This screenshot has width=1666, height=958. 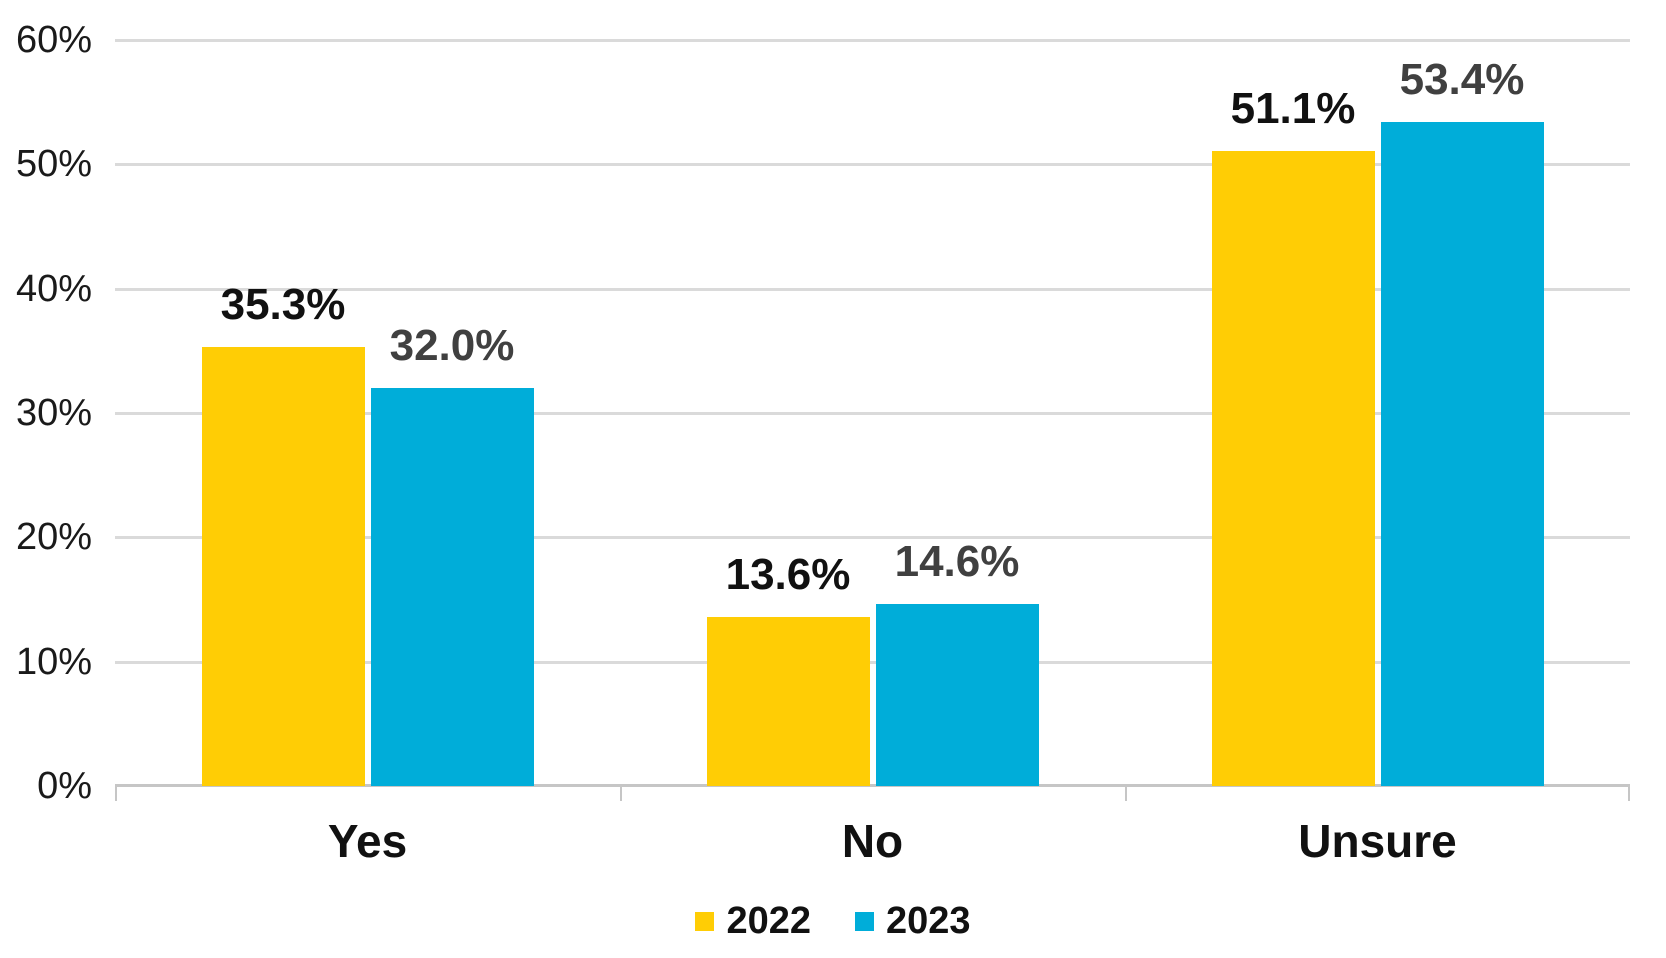 I want to click on y-axis-tick-label: 60%, so click(x=53, y=40).